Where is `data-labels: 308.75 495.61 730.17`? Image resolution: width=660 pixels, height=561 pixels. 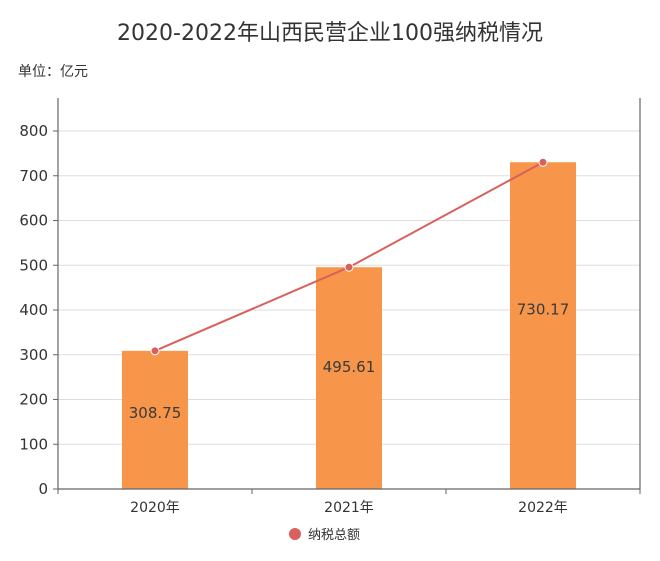 data-labels: 308.75 495.61 730.17 is located at coordinates (349, 361).